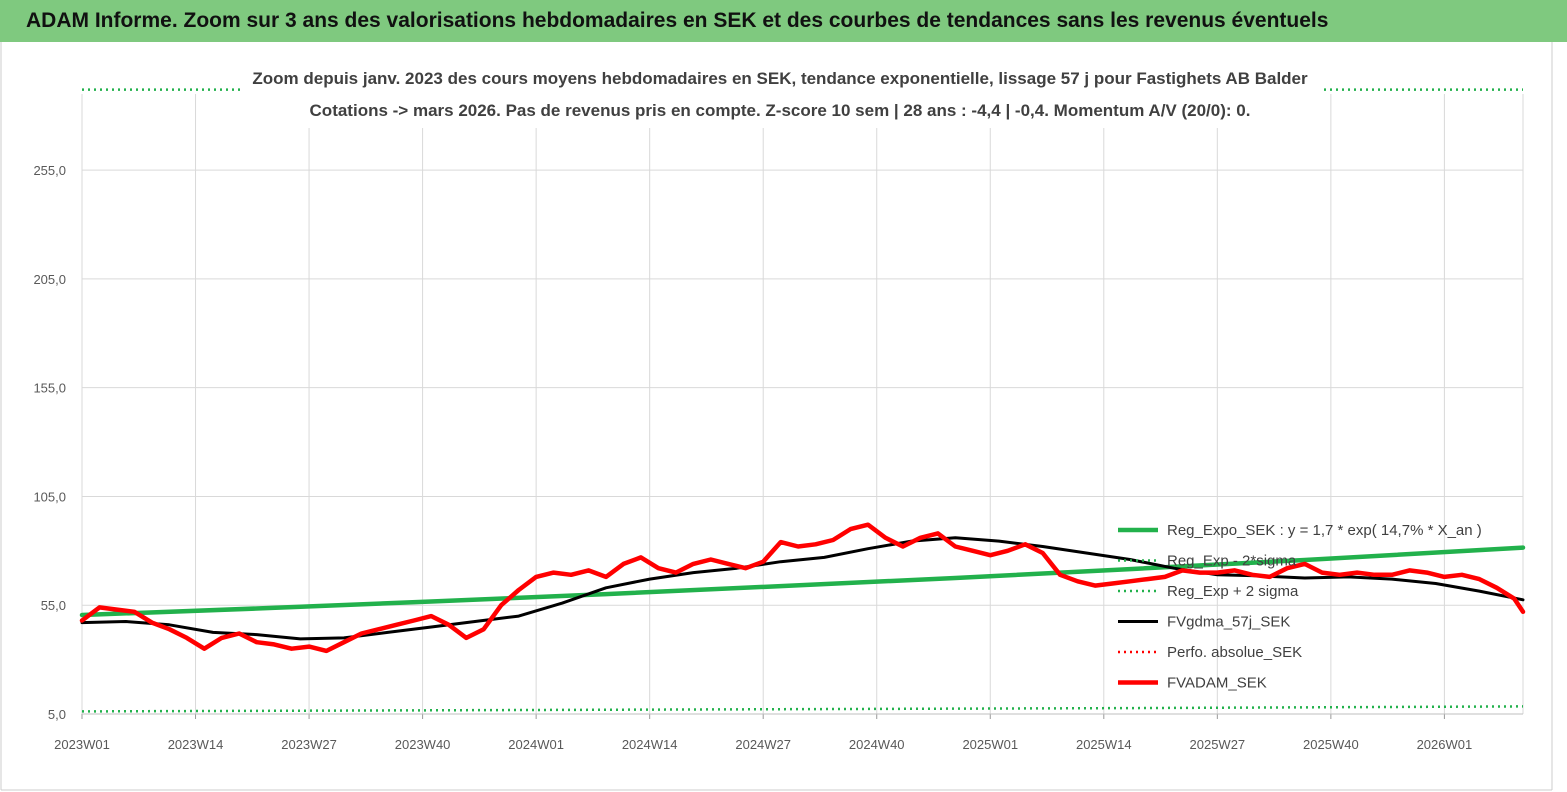 The height and width of the screenshot is (792, 1567). What do you see at coordinates (1218, 744) in the screenshot?
I see `x-tick-label: 2025W27` at bounding box center [1218, 744].